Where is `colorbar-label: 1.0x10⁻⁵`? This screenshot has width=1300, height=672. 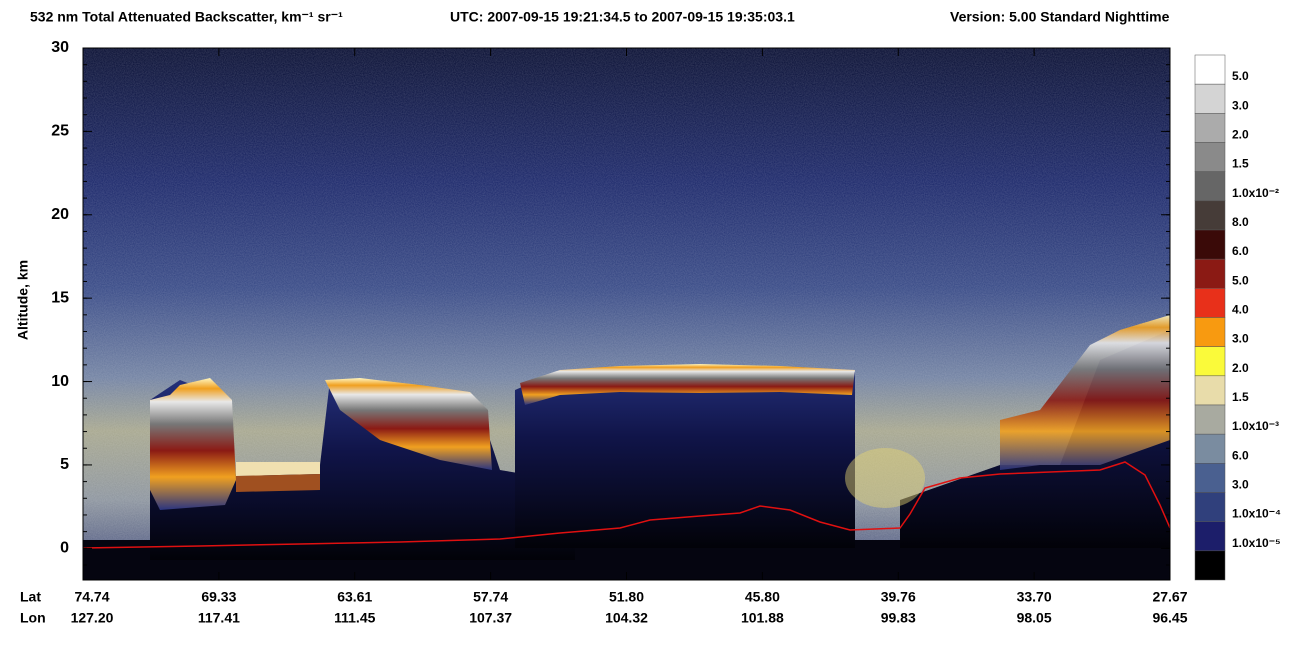
colorbar-label: 1.0x10⁻⁵ is located at coordinates (1256, 543).